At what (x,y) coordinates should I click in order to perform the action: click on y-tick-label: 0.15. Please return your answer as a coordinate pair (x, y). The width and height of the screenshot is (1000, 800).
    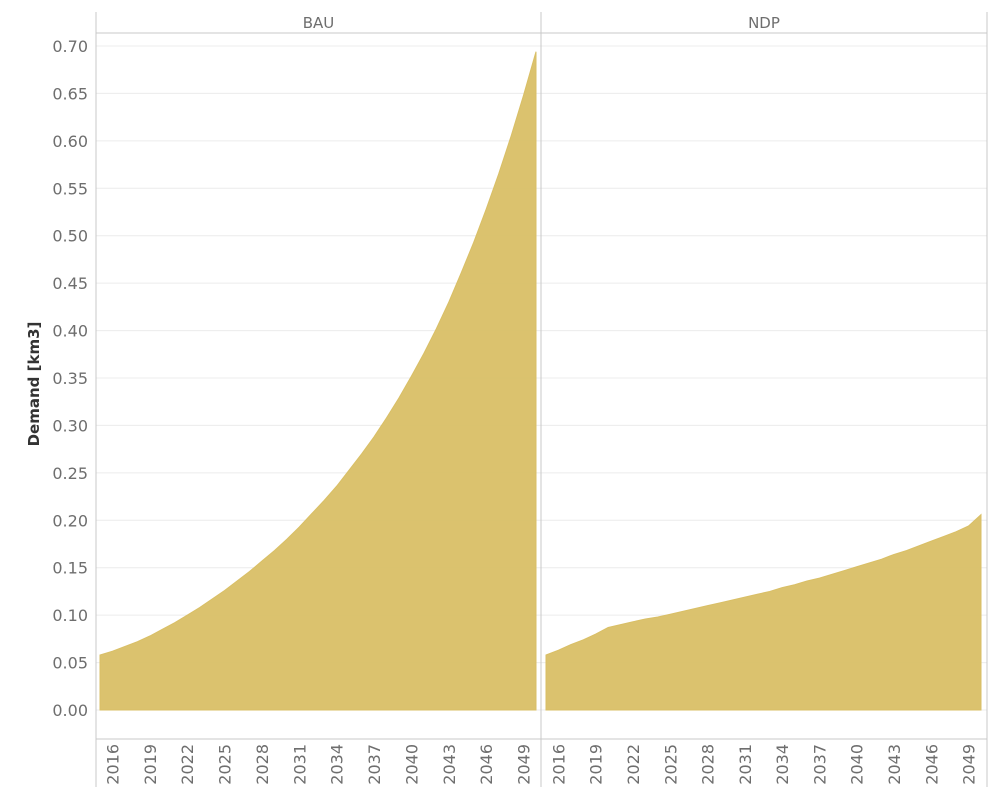
    Looking at the image, I should click on (70, 568).